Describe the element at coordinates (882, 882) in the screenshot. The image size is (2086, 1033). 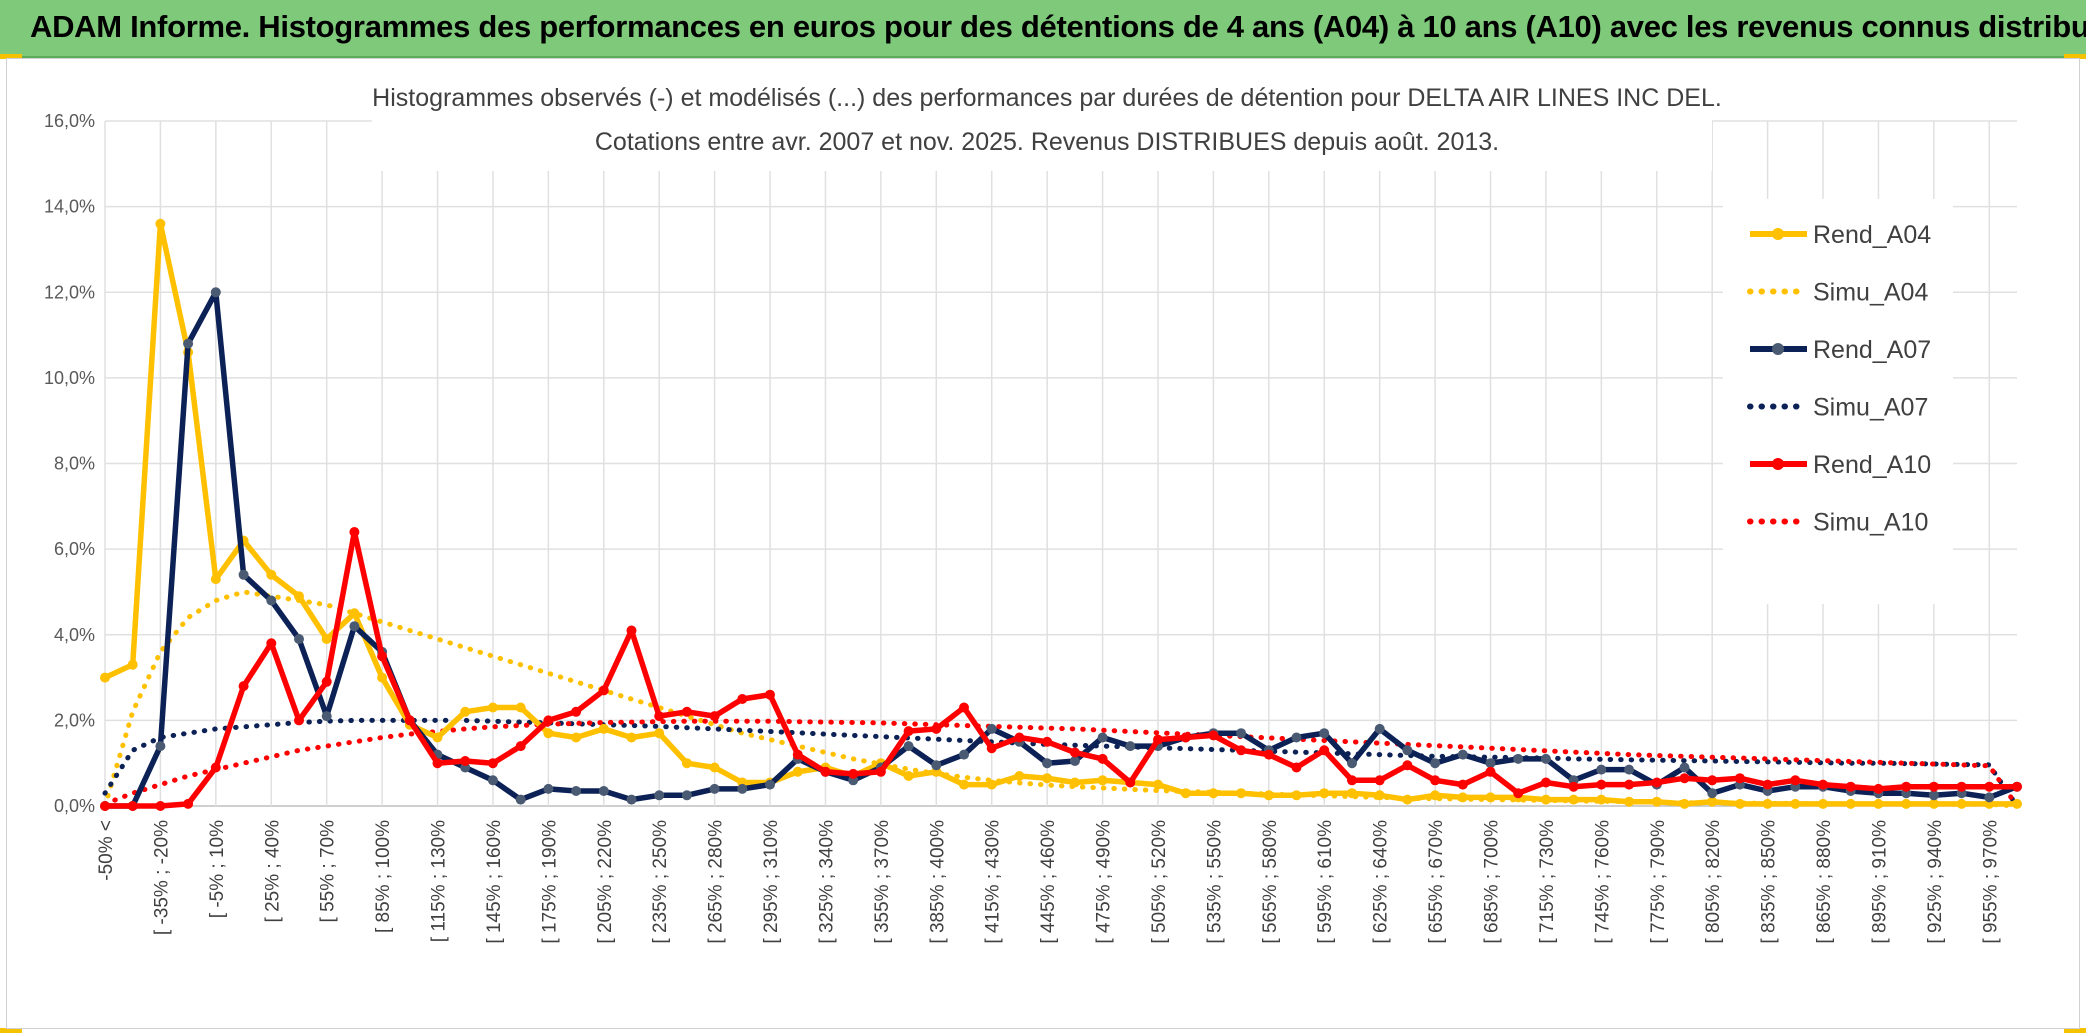
I see `x-tick-label: [ 355% ; 370%` at that location.